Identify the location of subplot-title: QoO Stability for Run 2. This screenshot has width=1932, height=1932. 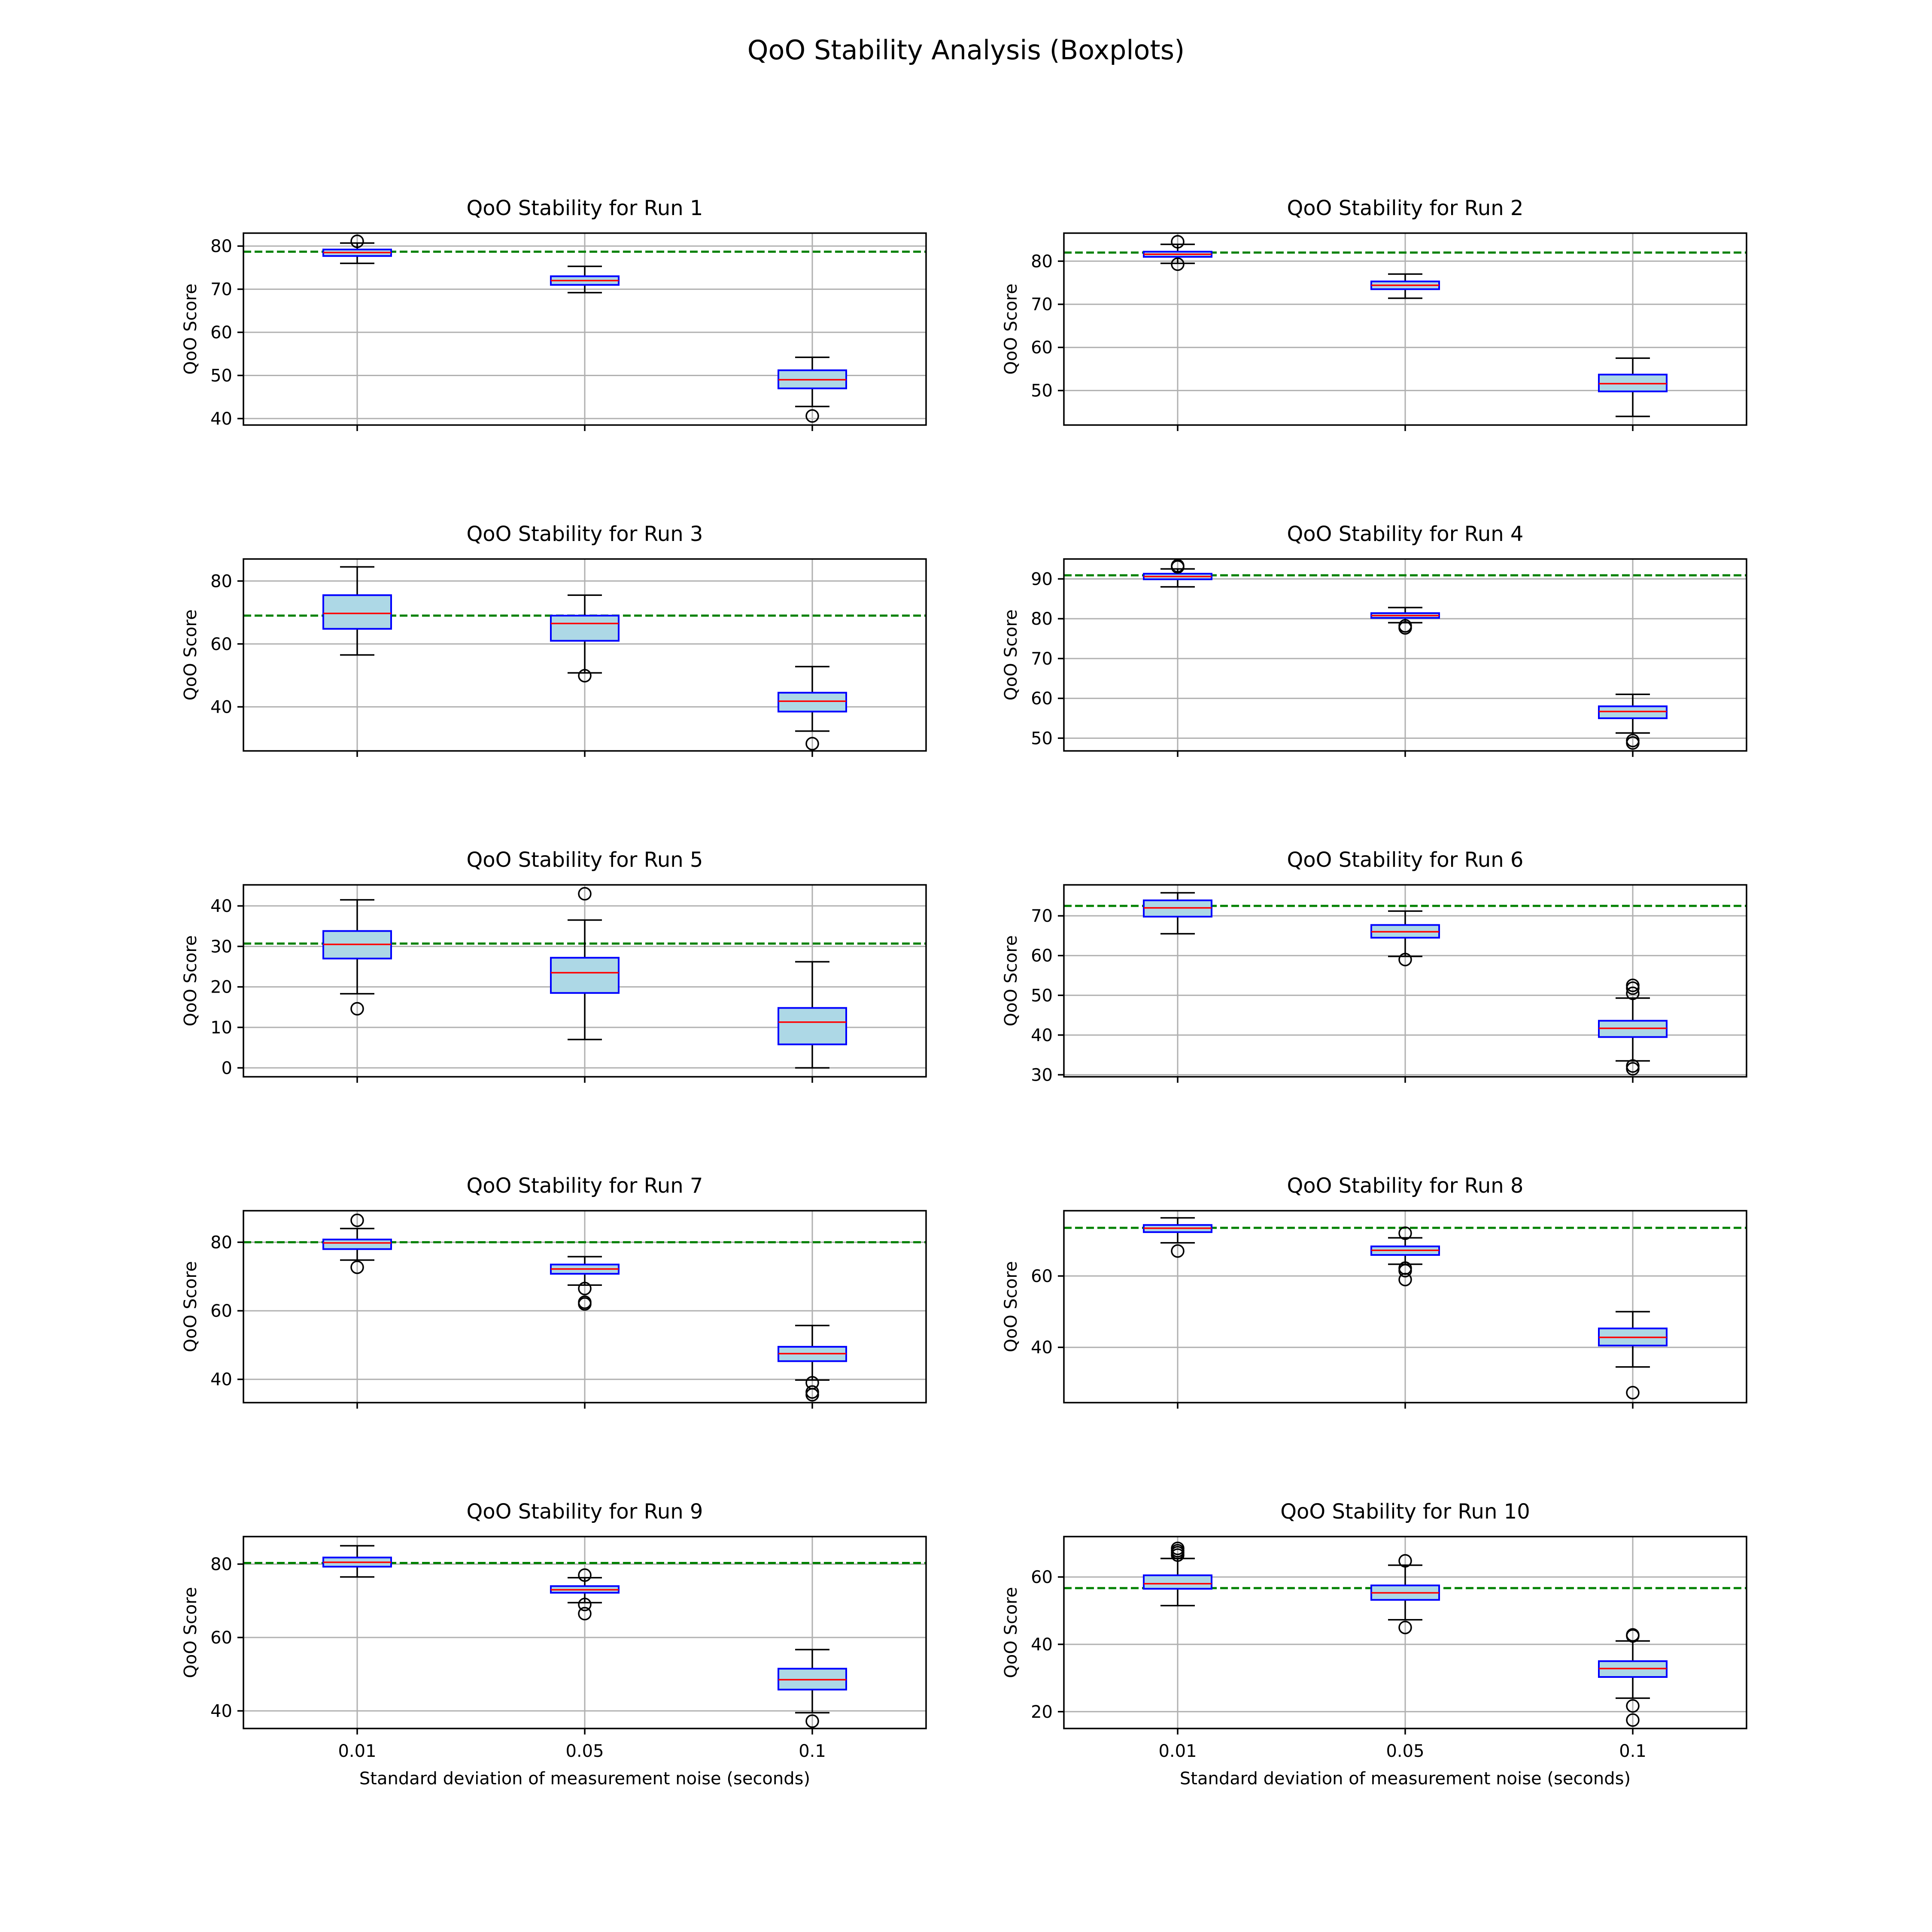
(1405, 208).